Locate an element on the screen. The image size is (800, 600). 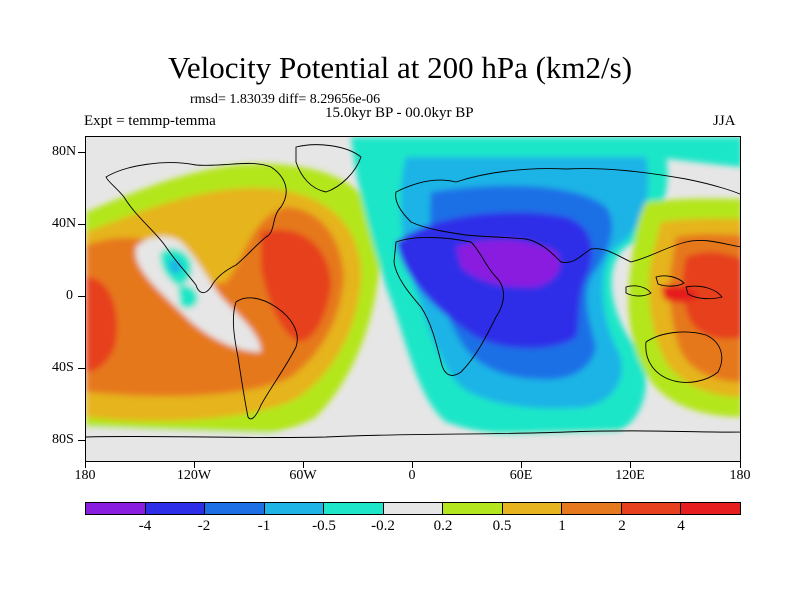
map-title: Velocity Potential at 200 hPa (km2/s) is located at coordinates (400, 67).